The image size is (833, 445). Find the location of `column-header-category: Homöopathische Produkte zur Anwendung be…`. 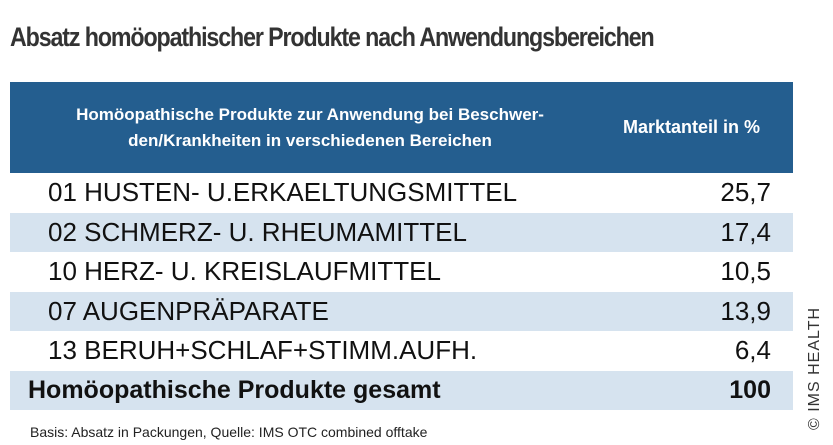

column-header-category: Homöopathische Produkte zur Anwendung be… is located at coordinates (310, 127).